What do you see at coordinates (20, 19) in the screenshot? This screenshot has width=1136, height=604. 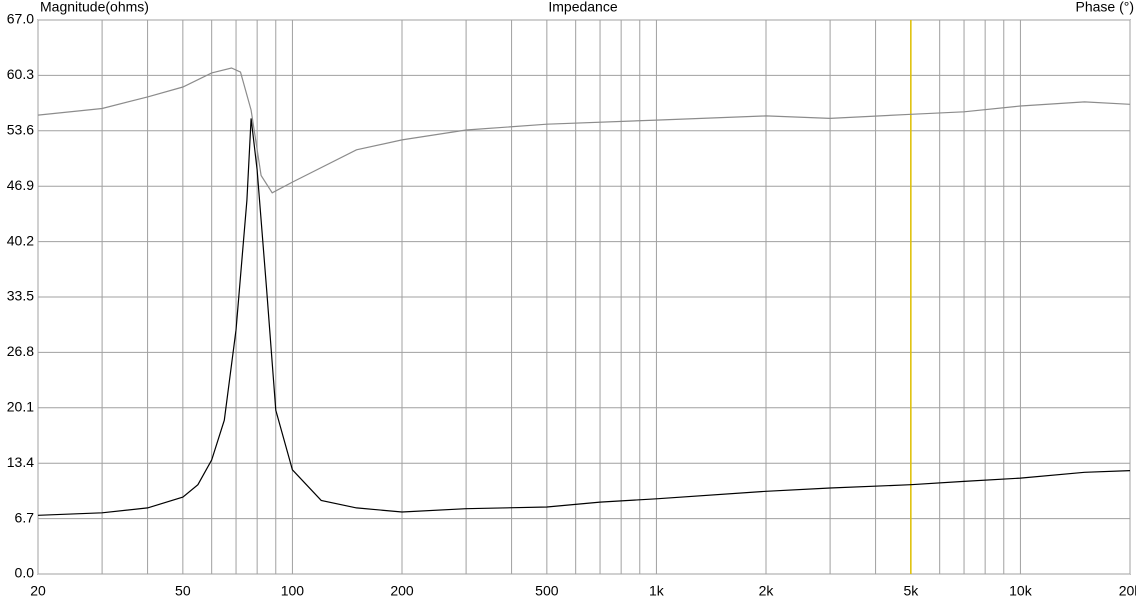 I see `y-tick-label: 67.0` at bounding box center [20, 19].